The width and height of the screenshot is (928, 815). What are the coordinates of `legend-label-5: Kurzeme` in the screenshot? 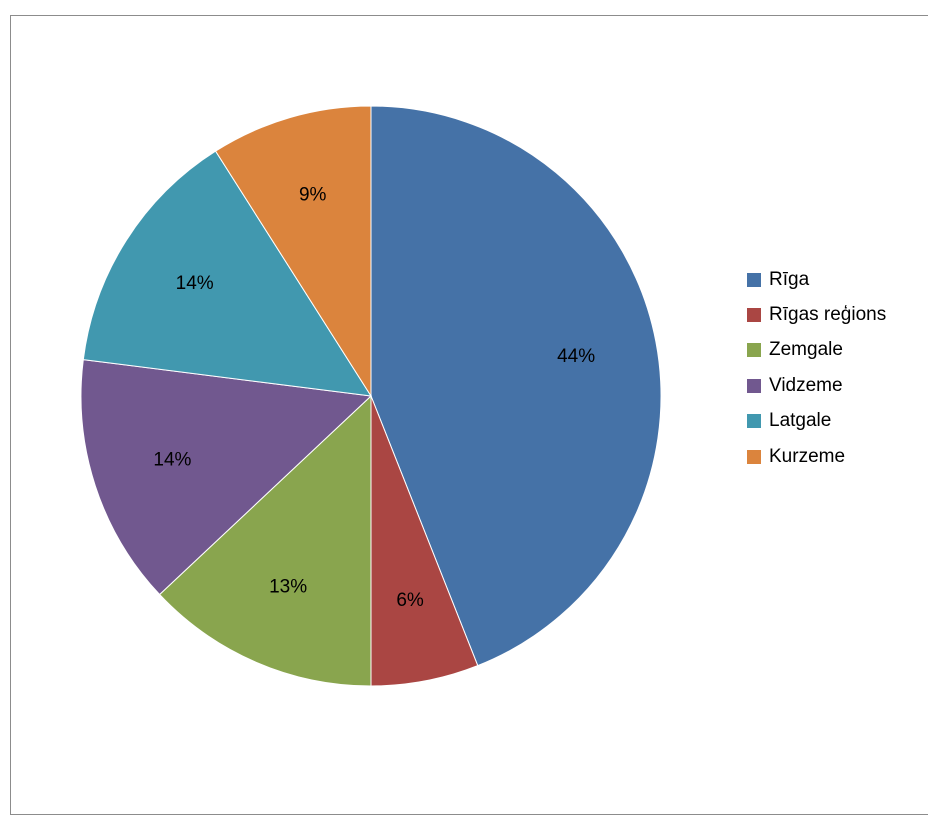 It's located at (807, 456).